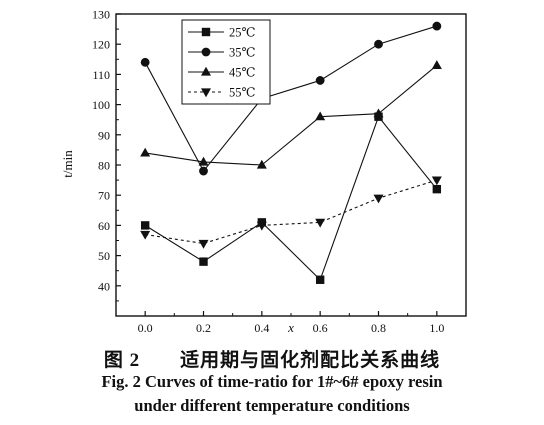  I want to click on figure-title-chinese: 适用期与固化剂配比关系曲线, so click(310, 360).